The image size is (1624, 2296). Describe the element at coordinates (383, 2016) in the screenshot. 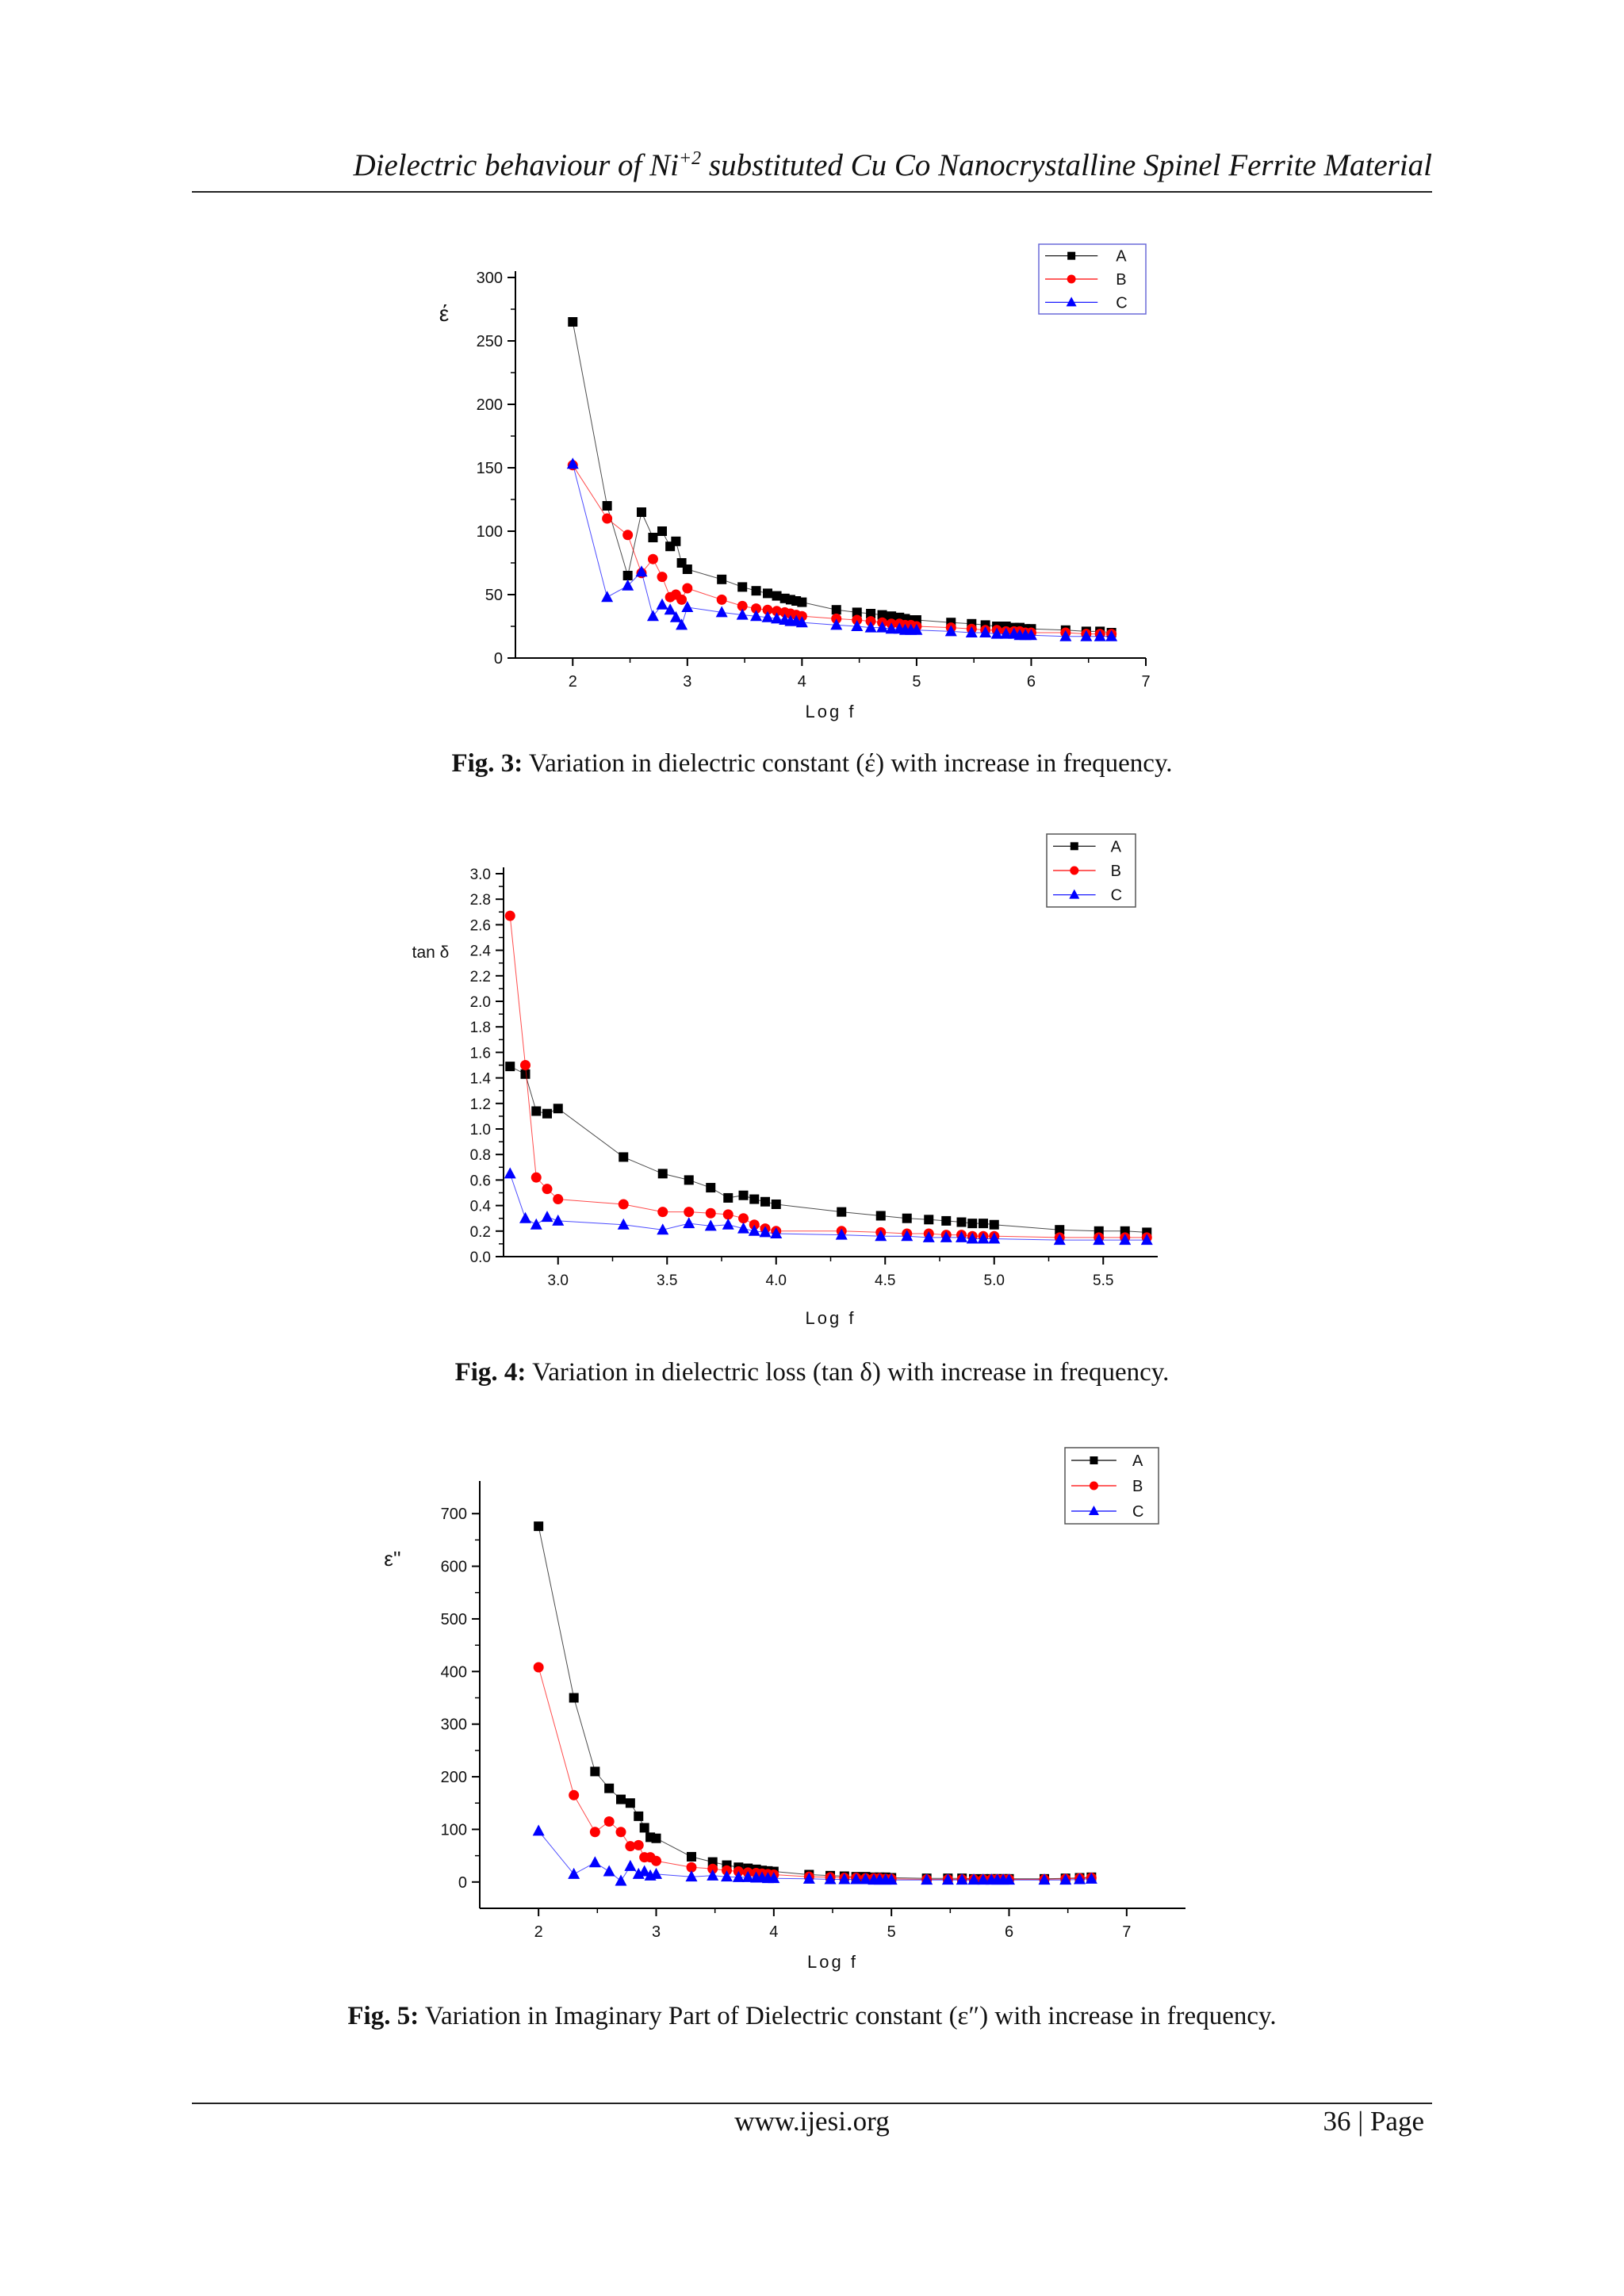

I see `figure-5-caption-label: Fig. 5:` at that location.